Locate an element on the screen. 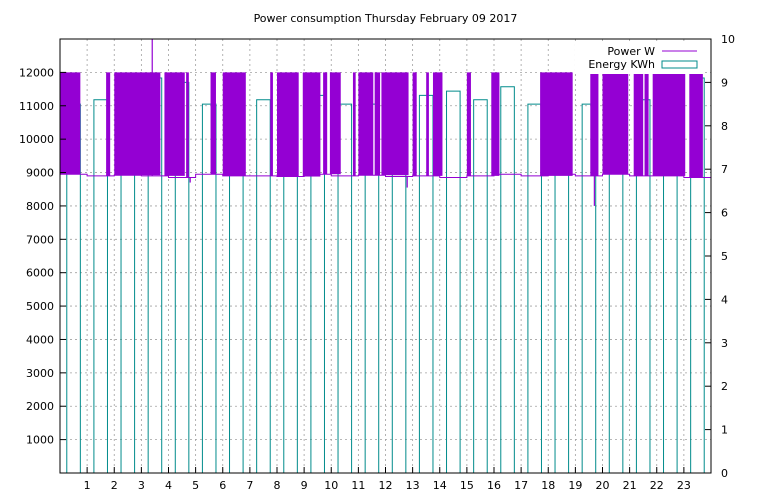 Image resolution: width=768 pixels, height=500 pixels. x-tick-label: 5 is located at coordinates (195, 485).